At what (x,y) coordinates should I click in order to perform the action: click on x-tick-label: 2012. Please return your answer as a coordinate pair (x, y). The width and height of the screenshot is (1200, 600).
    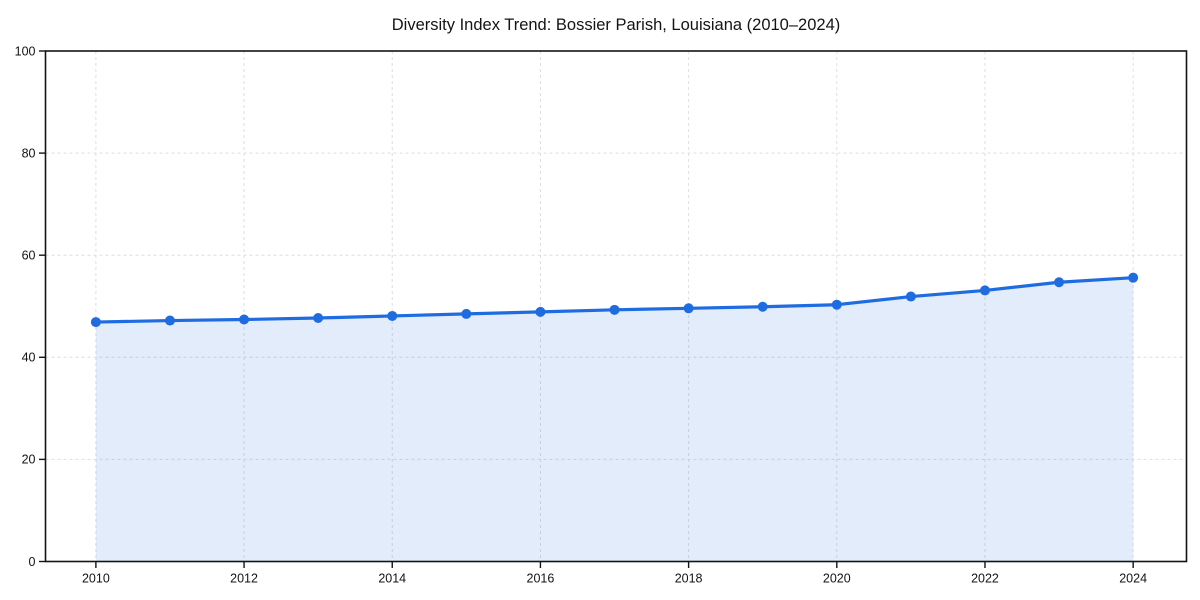
    Looking at the image, I should click on (244, 579).